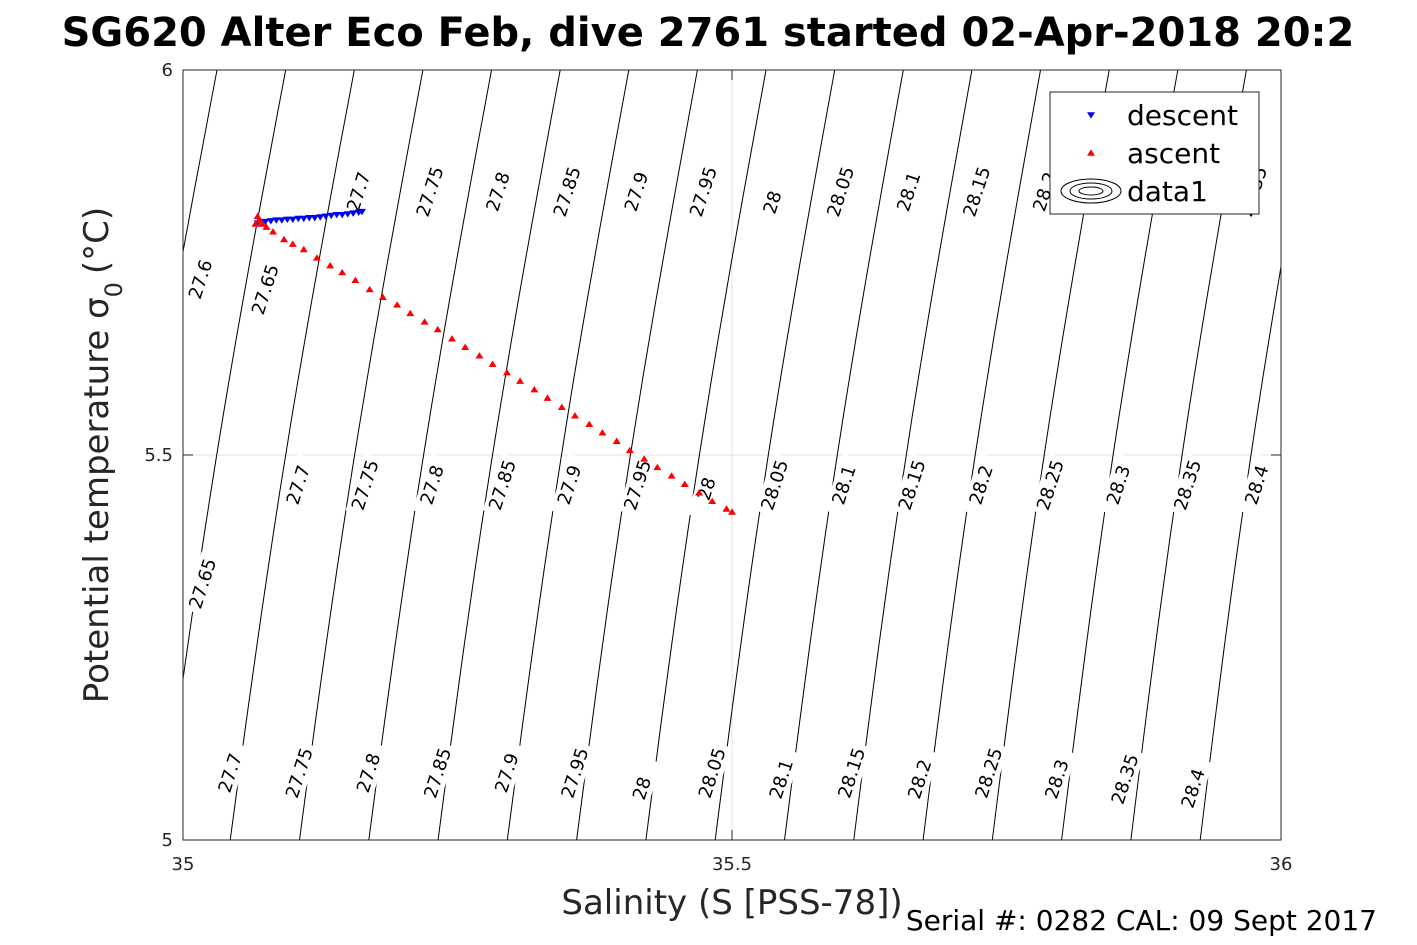 The height and width of the screenshot is (945, 1417). Describe the element at coordinates (1091, 152) in the screenshot. I see `legend-ascent-marker` at that location.